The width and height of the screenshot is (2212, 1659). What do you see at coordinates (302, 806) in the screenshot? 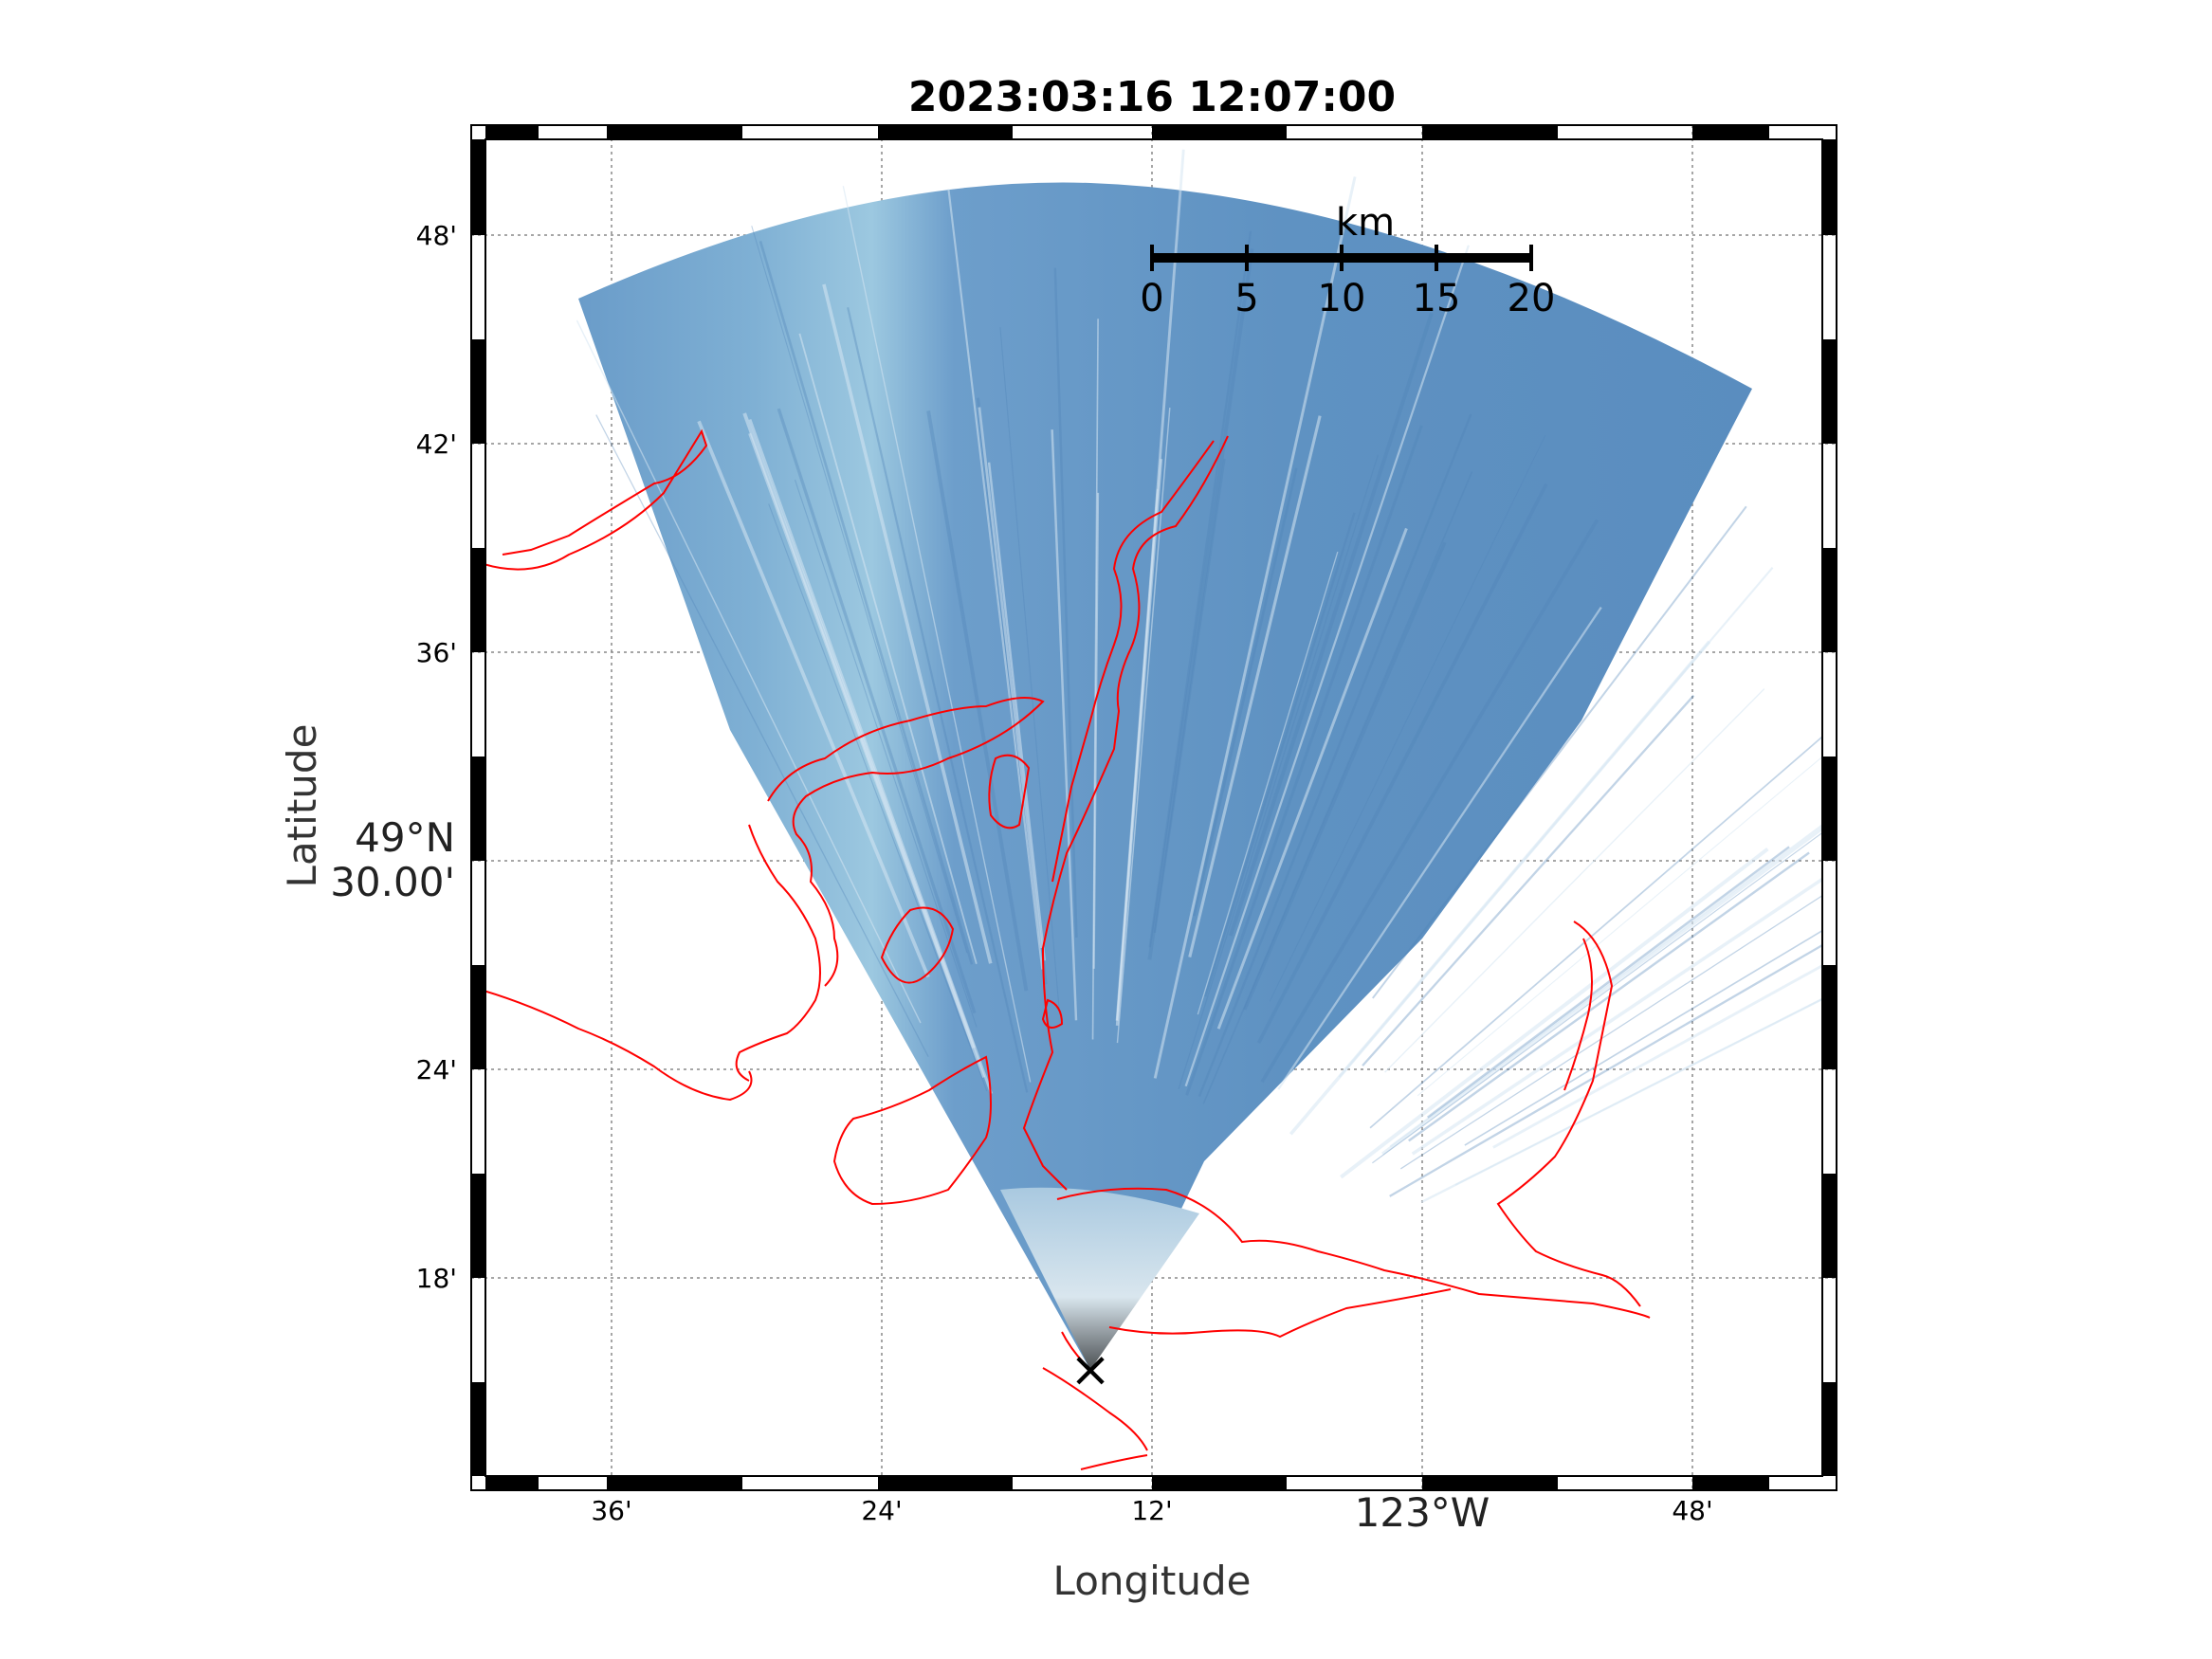
I see `y-axis-label: Latitude` at bounding box center [302, 806].